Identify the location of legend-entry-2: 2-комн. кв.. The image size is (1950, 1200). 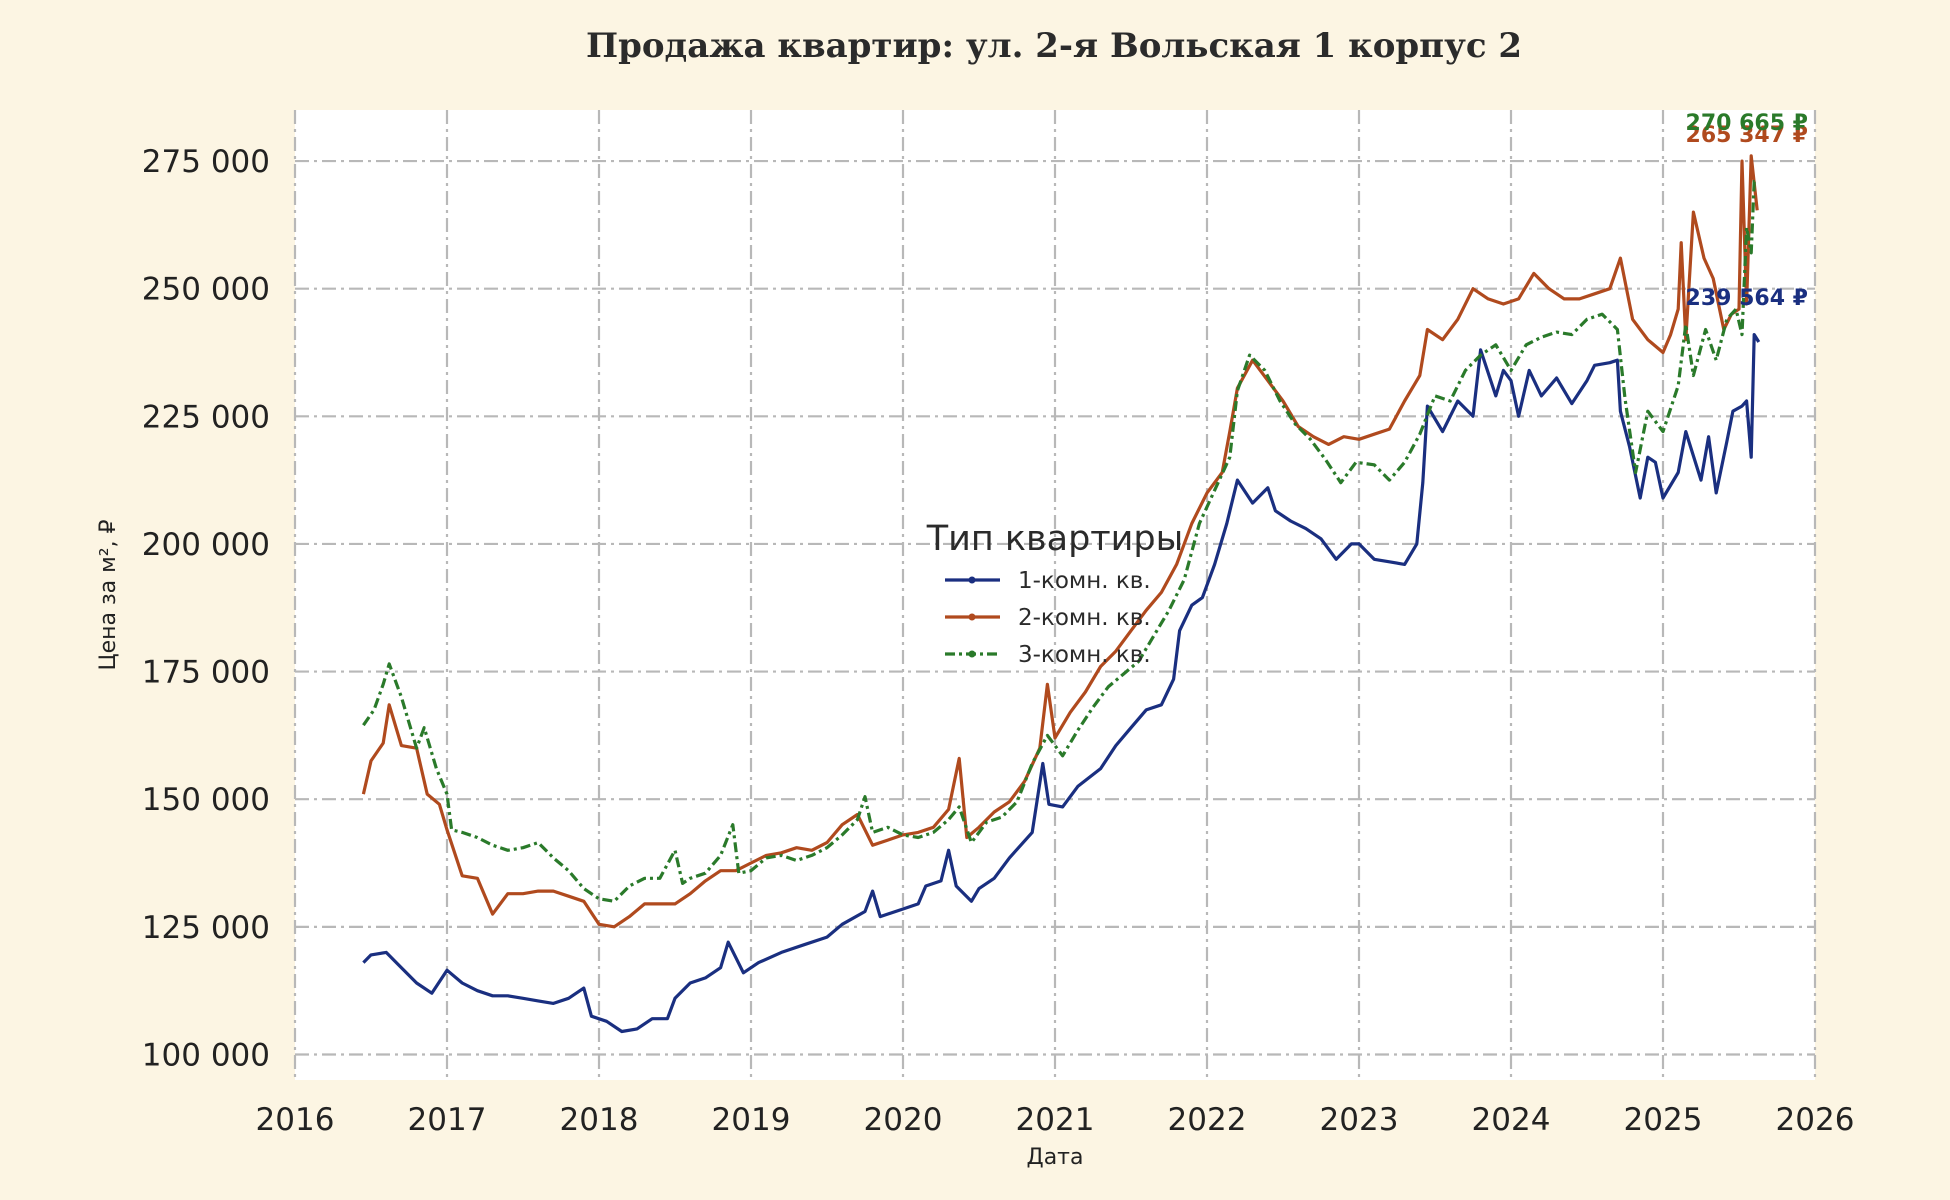
(1084, 618).